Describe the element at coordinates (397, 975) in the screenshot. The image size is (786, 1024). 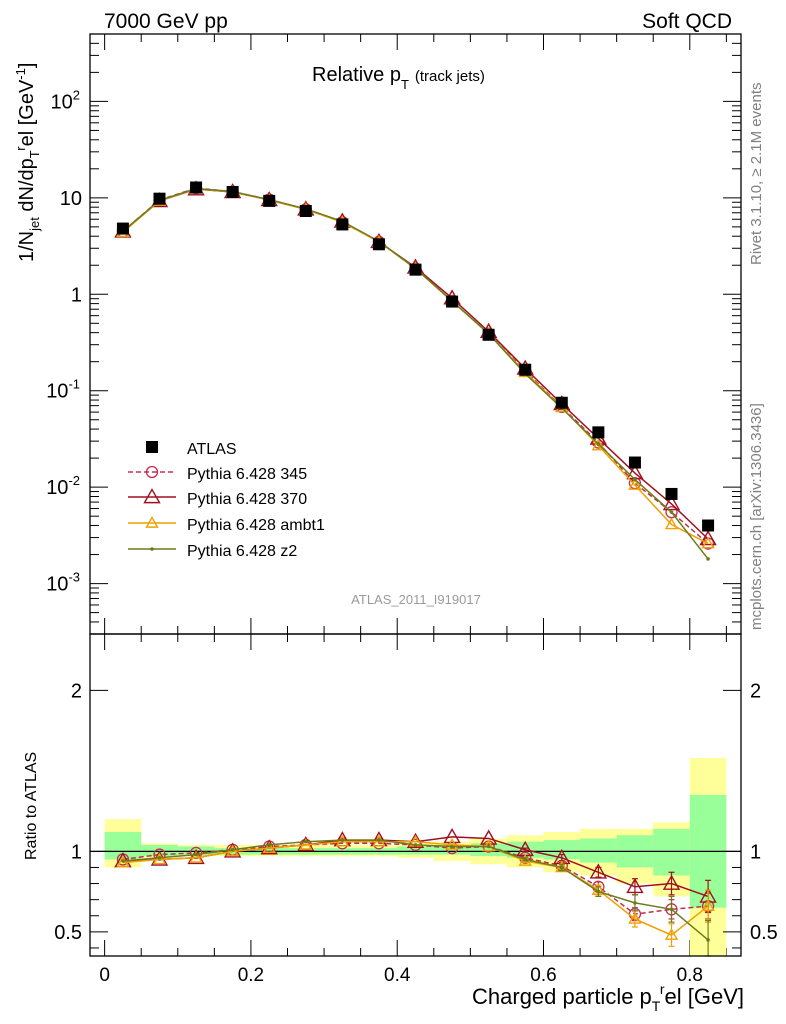
I see `x-tick-label: 0.4` at that location.